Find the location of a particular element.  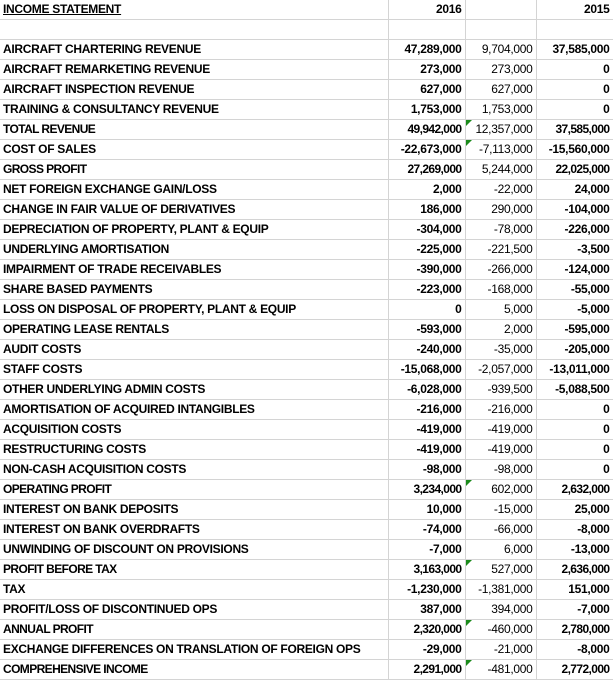

value-2016-cell: 627,000 is located at coordinates (427, 89).